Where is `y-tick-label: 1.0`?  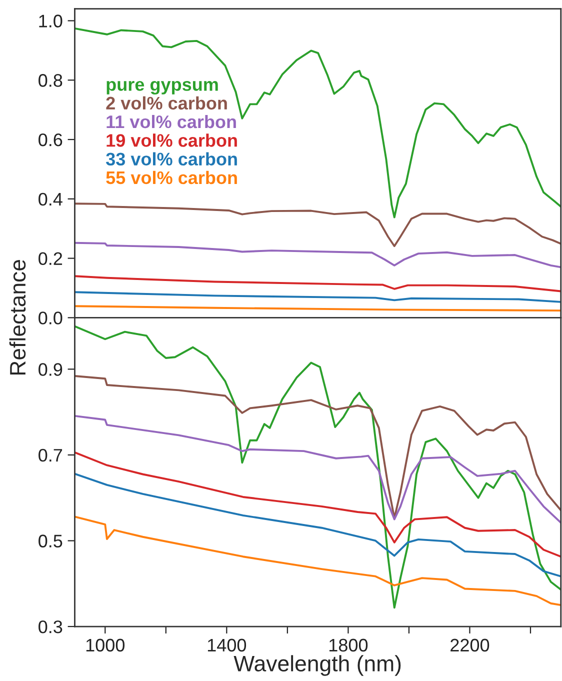
y-tick-label: 1.0 is located at coordinates (50, 21).